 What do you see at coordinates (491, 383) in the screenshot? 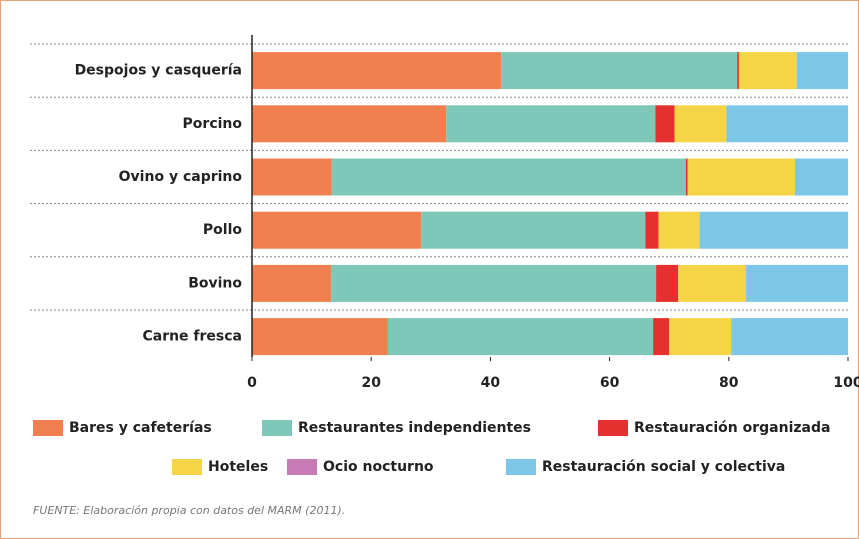
I see `x-tick-label: 40` at bounding box center [491, 383].